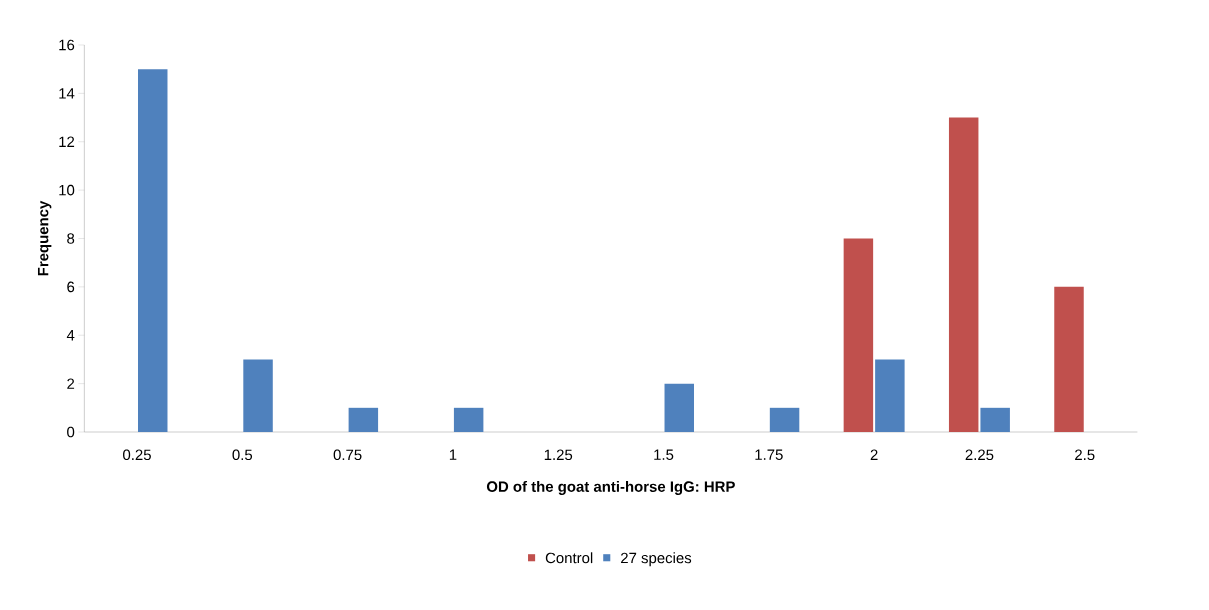 The width and height of the screenshot is (1209, 610). Describe the element at coordinates (610, 487) in the screenshot. I see `x-axis-title: OD of the goat anti-horse IgG: HRP` at that location.